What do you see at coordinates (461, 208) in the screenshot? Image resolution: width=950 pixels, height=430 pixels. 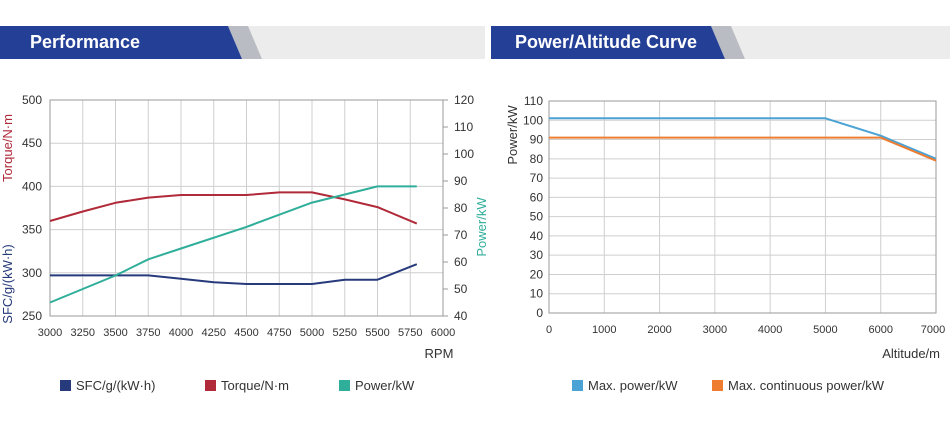 I see `perf-right-y-tick-80: 80` at bounding box center [461, 208].